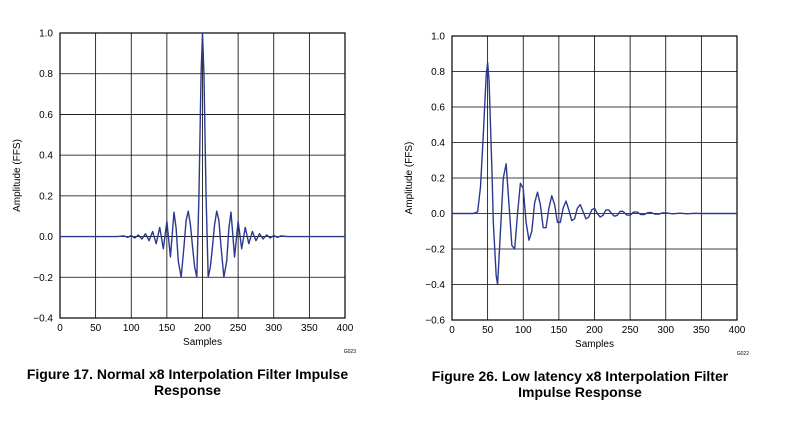 Image resolution: width=795 pixels, height=426 pixels. What do you see at coordinates (630, 330) in the screenshot?
I see `figure-26-x-tick-label: 250` at bounding box center [630, 330].